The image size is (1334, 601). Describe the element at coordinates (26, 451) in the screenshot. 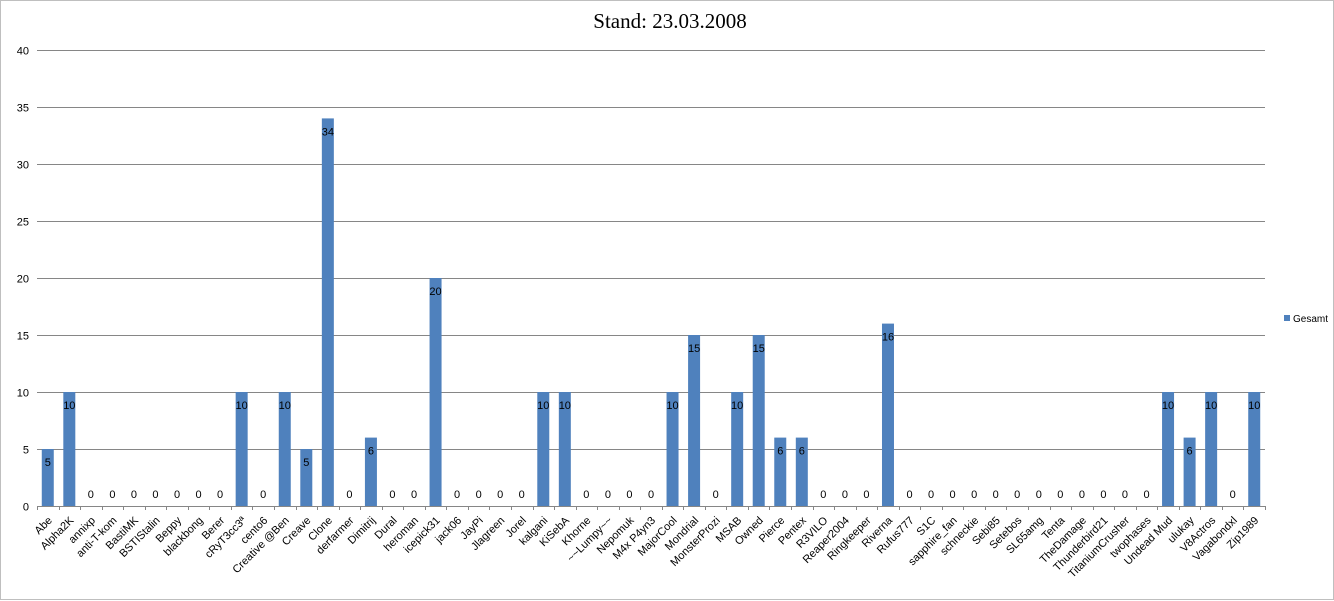

I see `y-tick-label: 5` at that location.